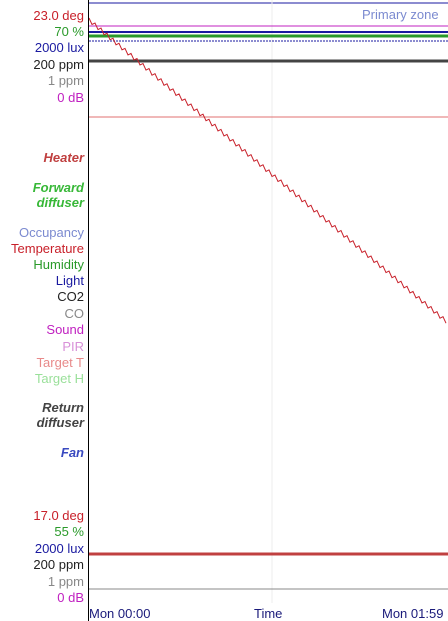 The image size is (448, 621). Describe the element at coordinates (59, 548) in the screenshot. I see `bottom-light-scale: 2000 lux` at that location.